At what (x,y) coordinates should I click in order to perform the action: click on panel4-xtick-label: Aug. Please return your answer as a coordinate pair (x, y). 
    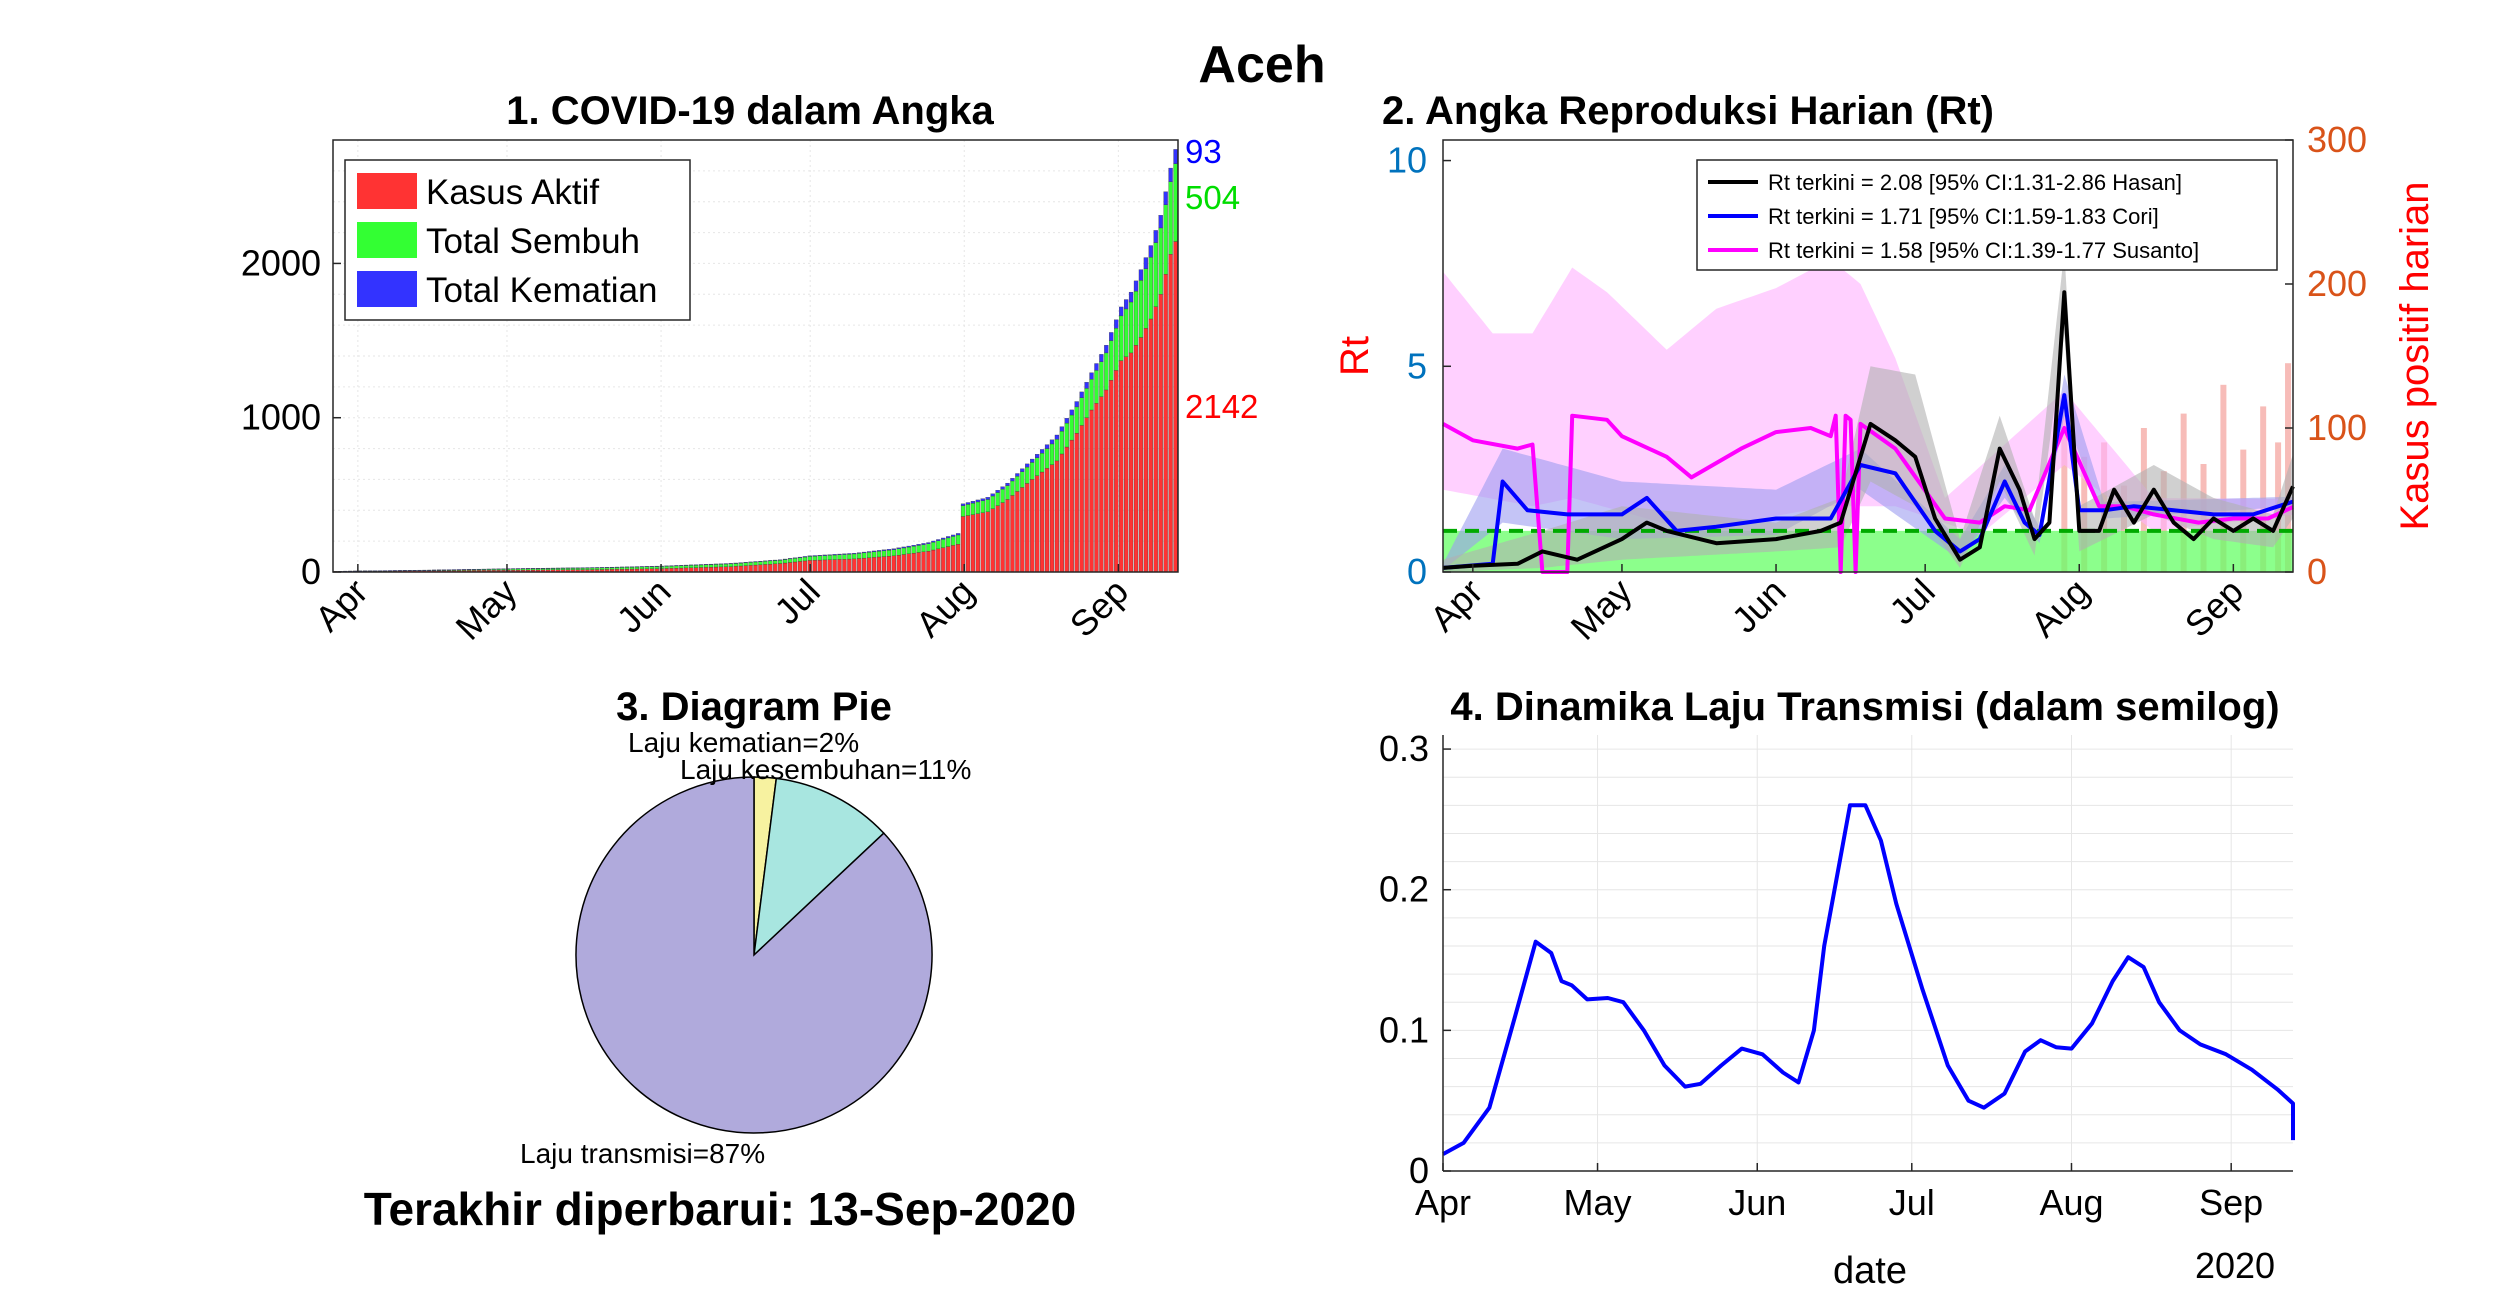
    Looking at the image, I should click on (2071, 1202).